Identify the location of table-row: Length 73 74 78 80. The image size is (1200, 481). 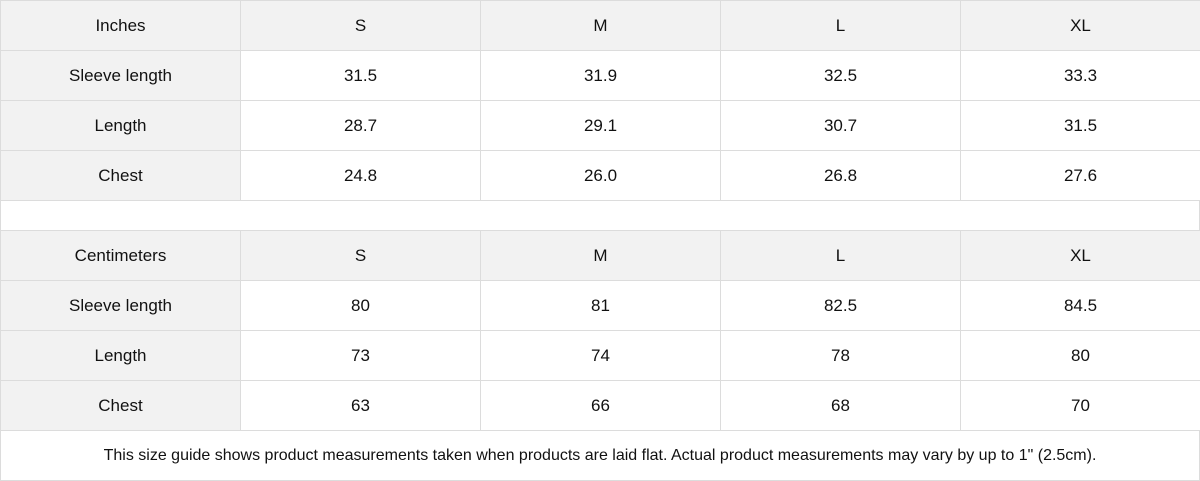
(600, 356).